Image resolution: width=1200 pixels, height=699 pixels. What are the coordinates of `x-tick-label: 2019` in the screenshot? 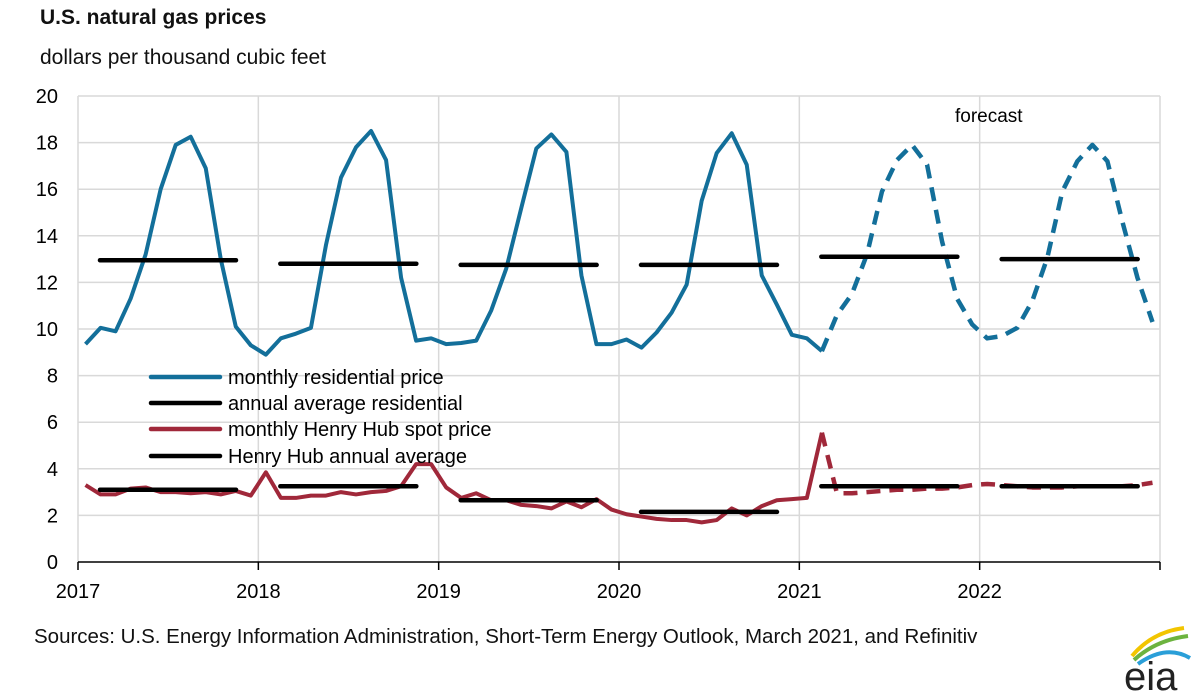 It's located at (438, 592).